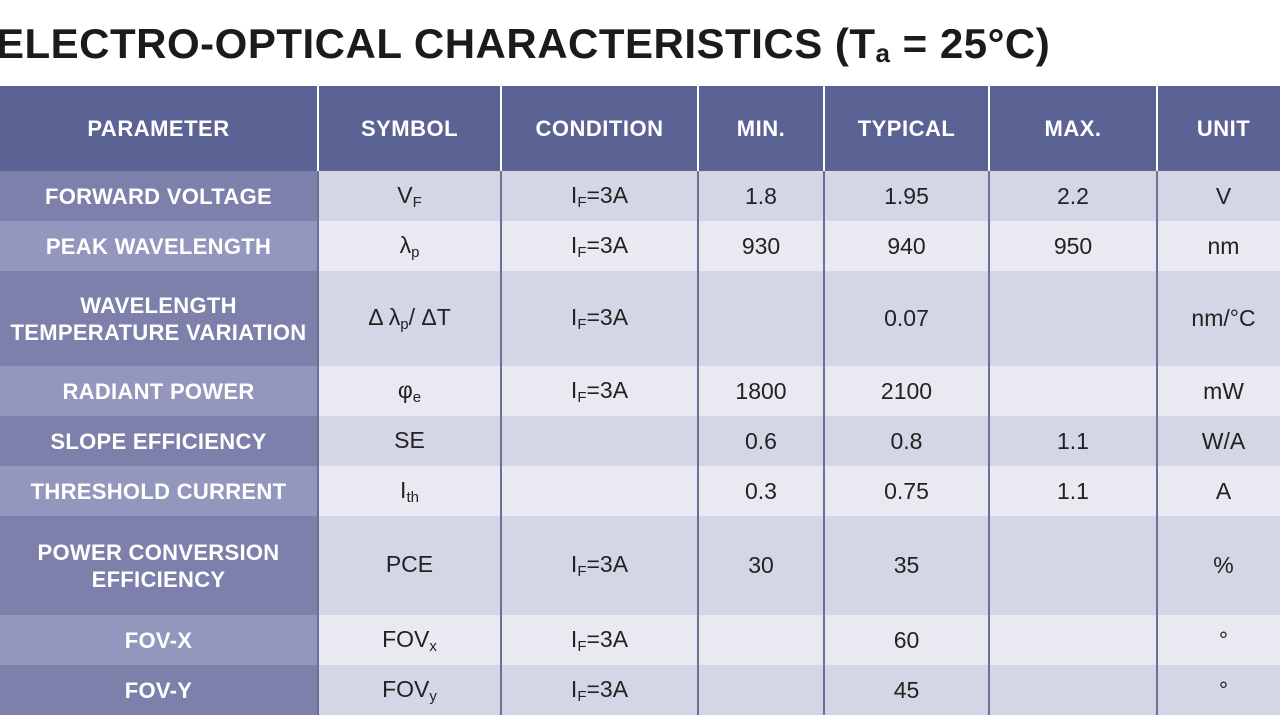  I want to click on cell-max: 950, so click(1073, 246).